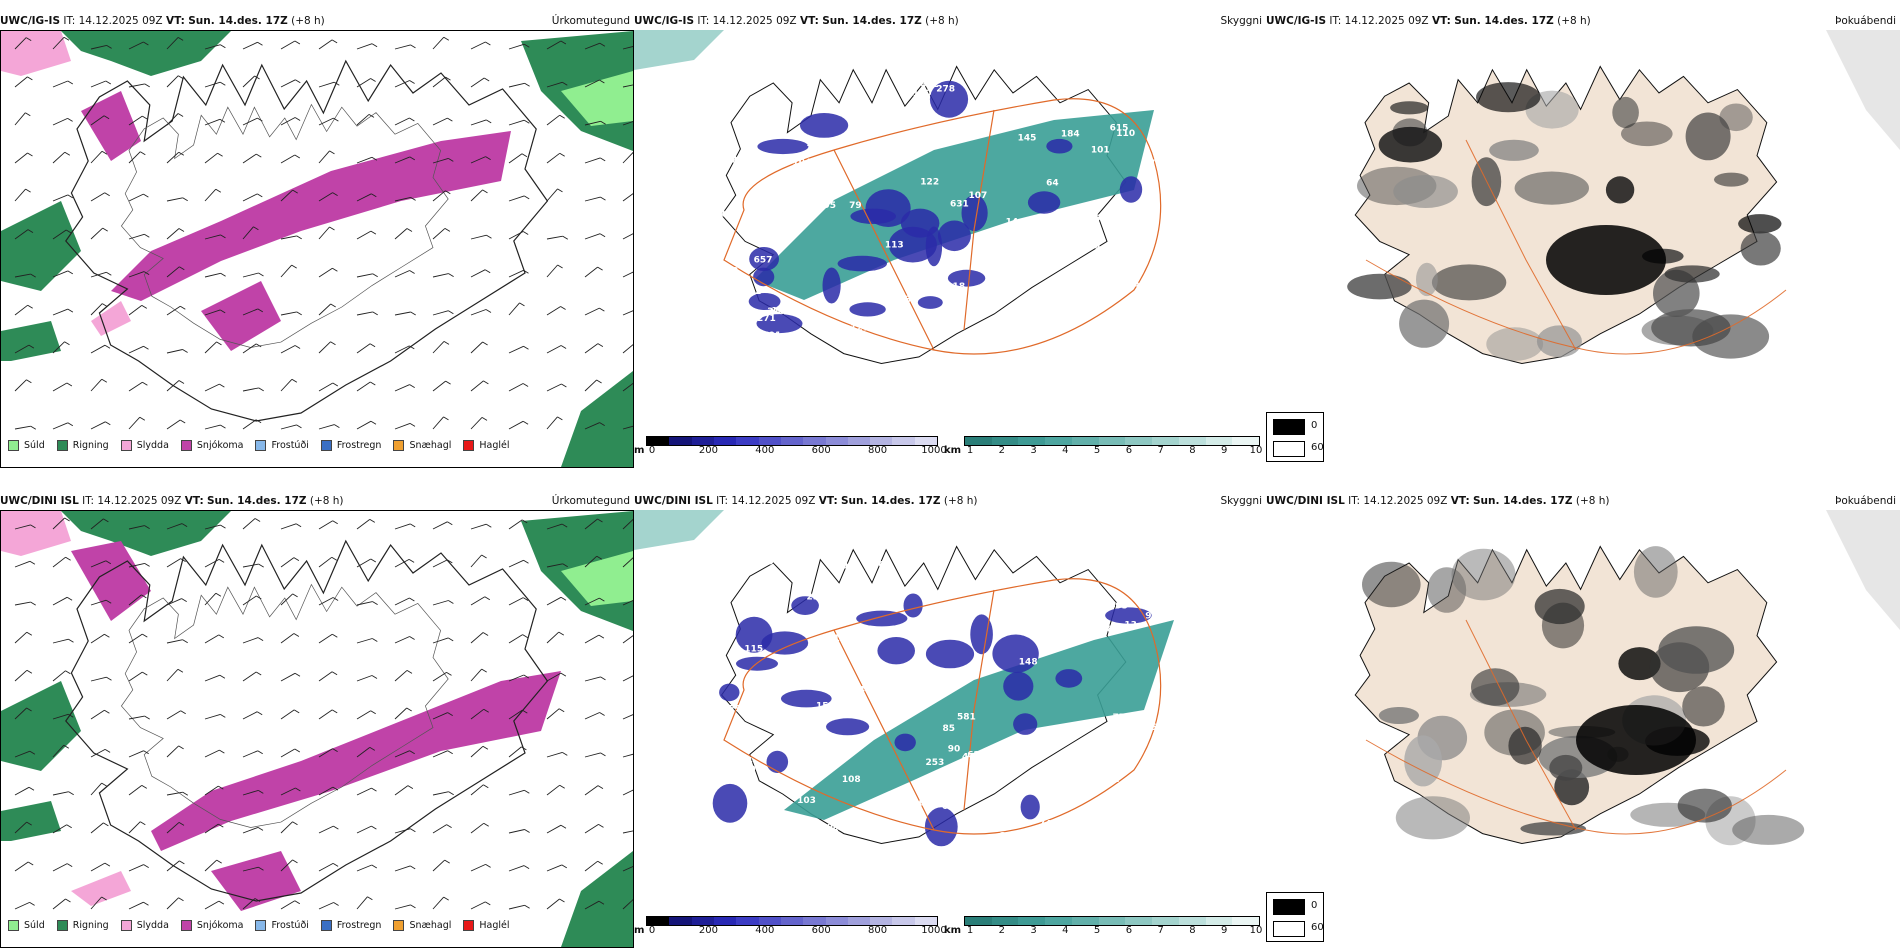 Image resolution: width=1900 pixels, height=950 pixels. I want to click on cloud-base-label: 169, so click(815, 144).